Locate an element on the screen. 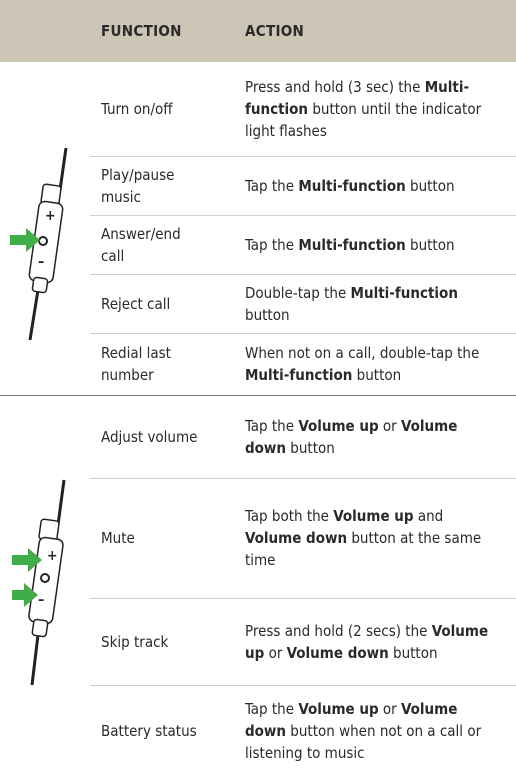  action-span: Press and hold (2 secs) the is located at coordinates (338, 630).